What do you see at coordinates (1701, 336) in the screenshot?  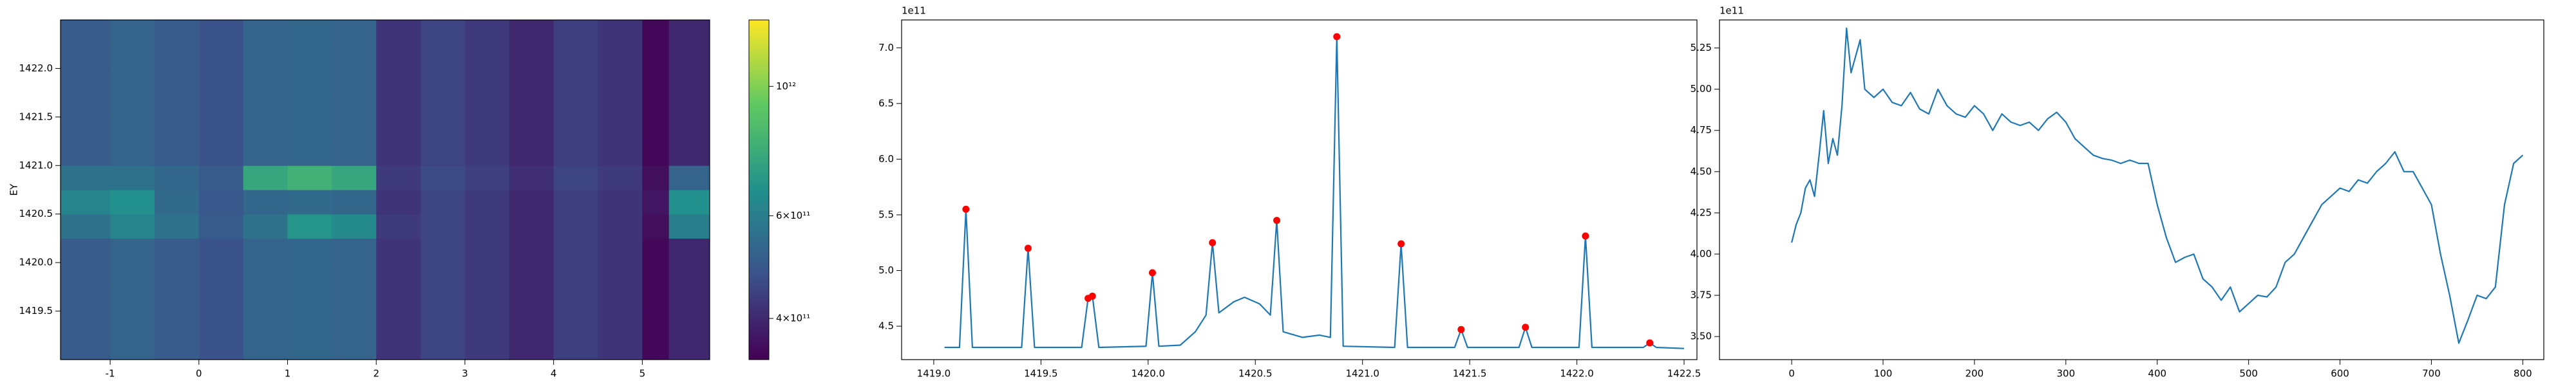 I see `y-tick-label: 3.50` at bounding box center [1701, 336].